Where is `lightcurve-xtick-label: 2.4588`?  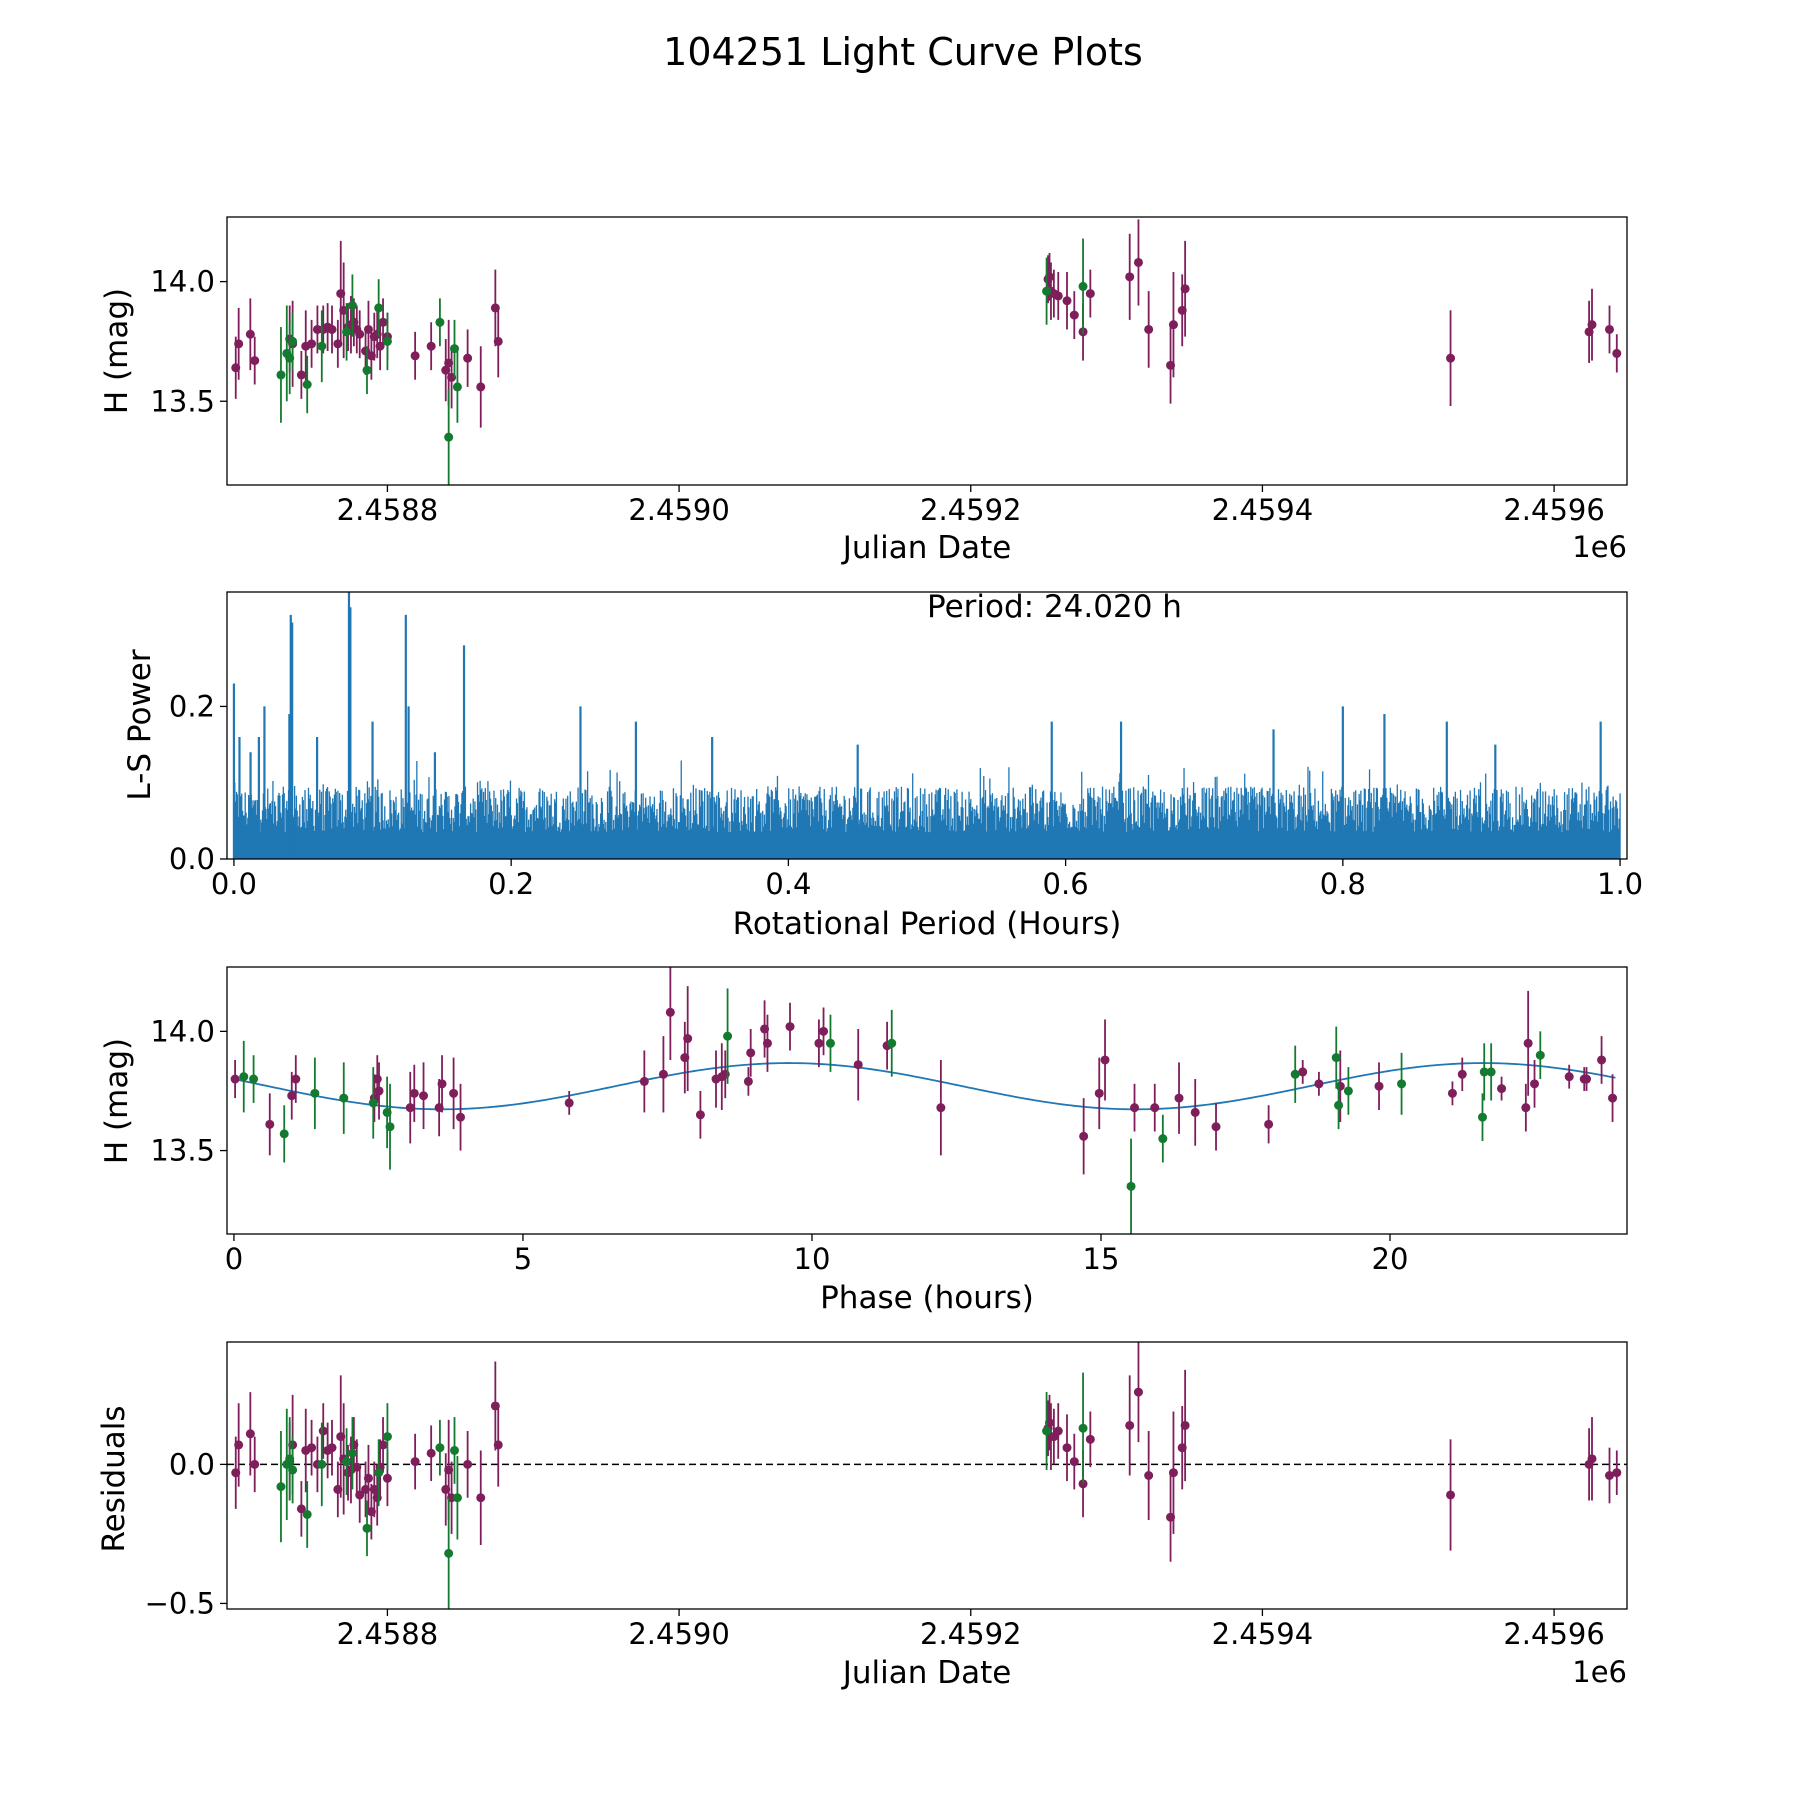 lightcurve-xtick-label: 2.4588 is located at coordinates (387, 510).